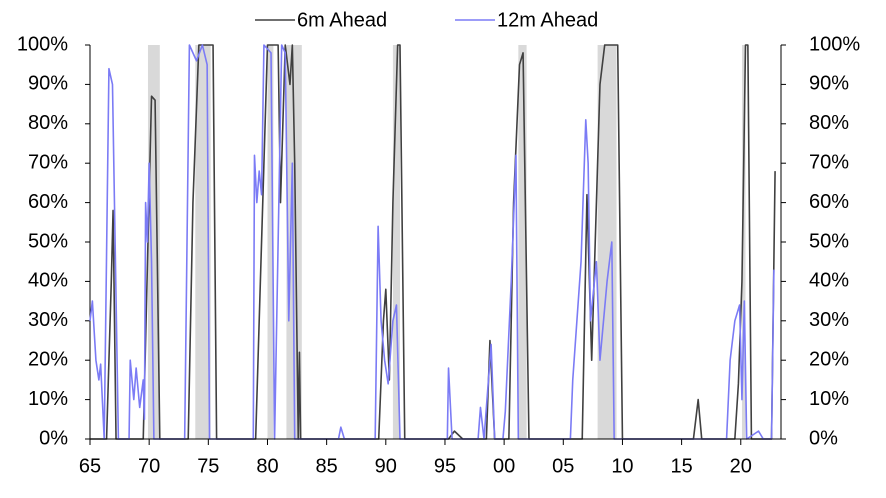  Describe the element at coordinates (829, 202) in the screenshot. I see `y2-tick-label: 60%` at that location.